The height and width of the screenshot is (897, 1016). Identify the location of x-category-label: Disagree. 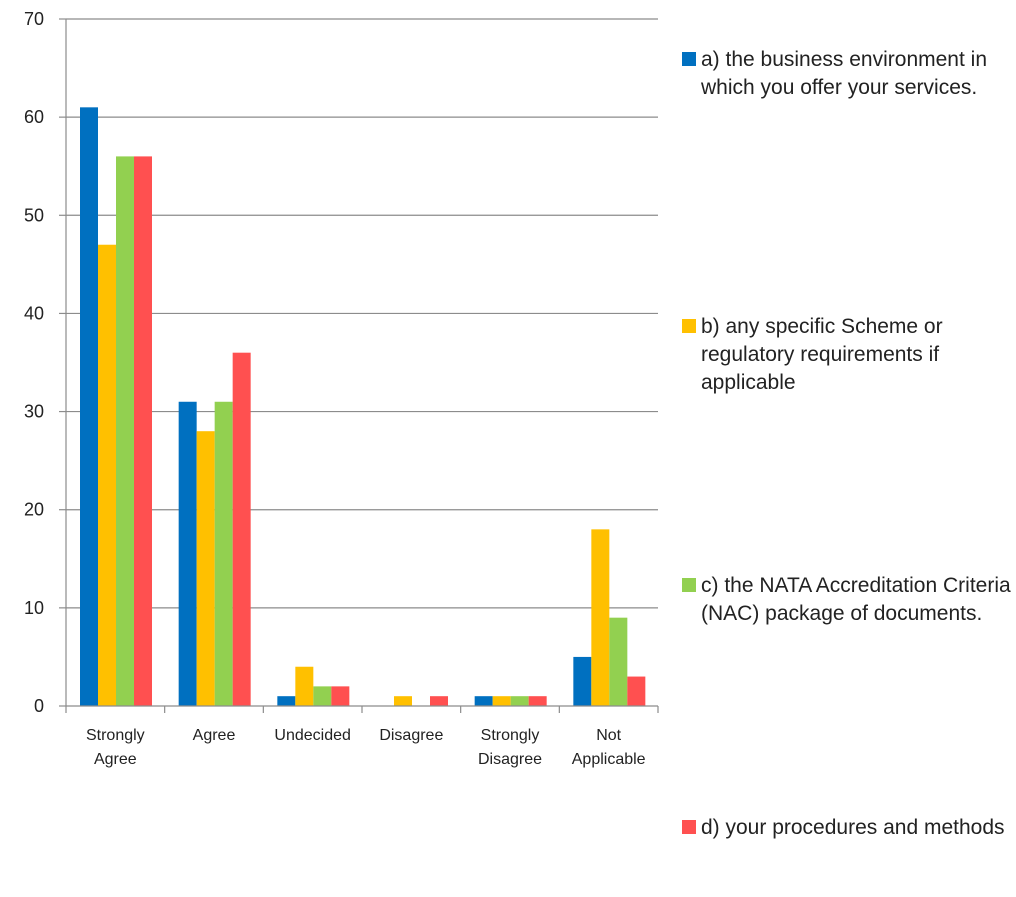
(411, 735).